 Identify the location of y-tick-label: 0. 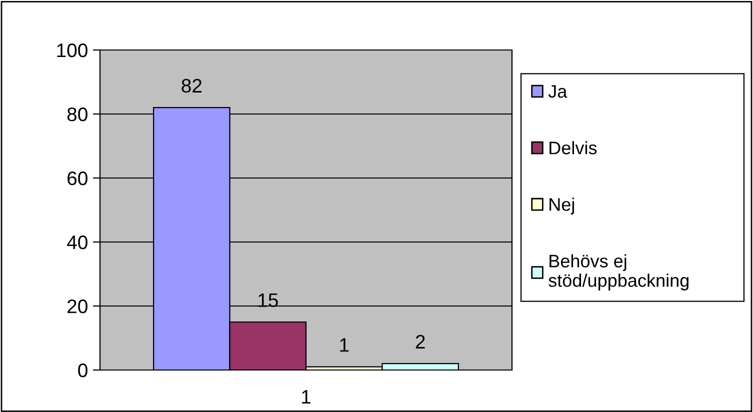
(83, 370).